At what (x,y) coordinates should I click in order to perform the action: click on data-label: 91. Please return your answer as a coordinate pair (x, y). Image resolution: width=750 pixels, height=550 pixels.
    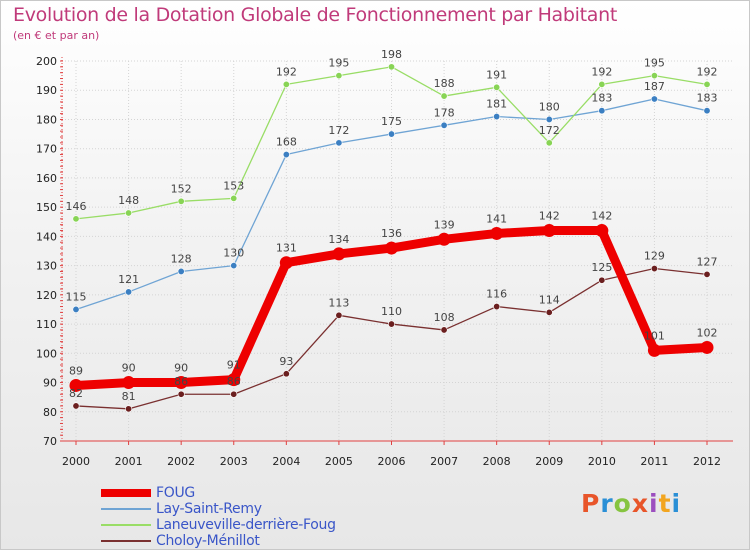
    Looking at the image, I should click on (234, 365).